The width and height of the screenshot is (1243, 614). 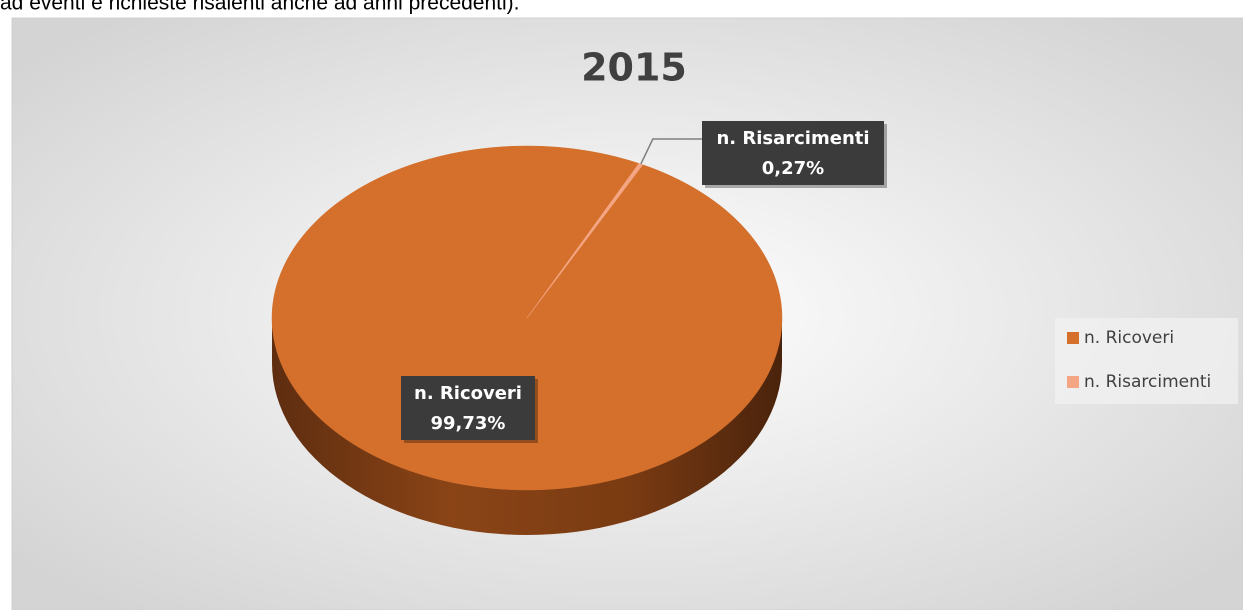 What do you see at coordinates (468, 423) in the screenshot?
I see `data-label-value: 99,73%` at bounding box center [468, 423].